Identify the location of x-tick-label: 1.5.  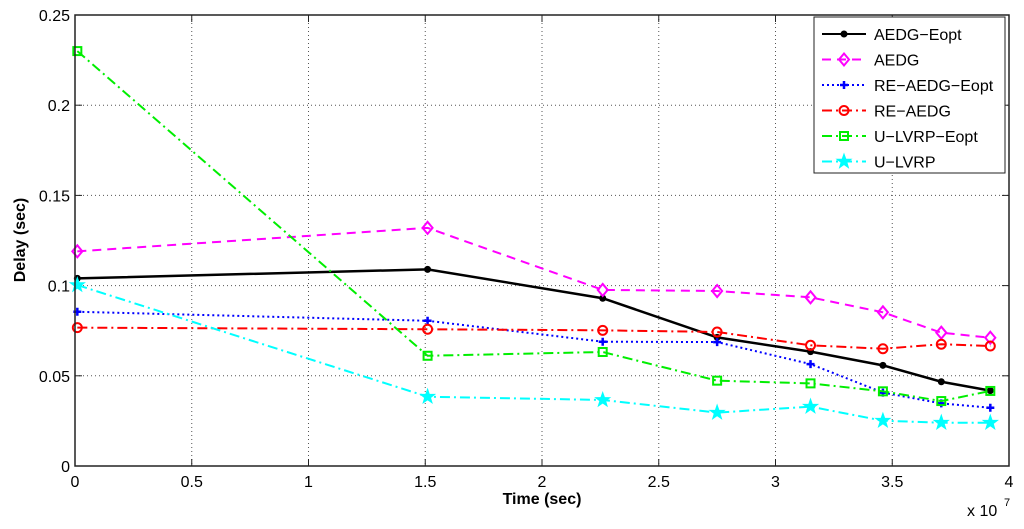
(425, 482).